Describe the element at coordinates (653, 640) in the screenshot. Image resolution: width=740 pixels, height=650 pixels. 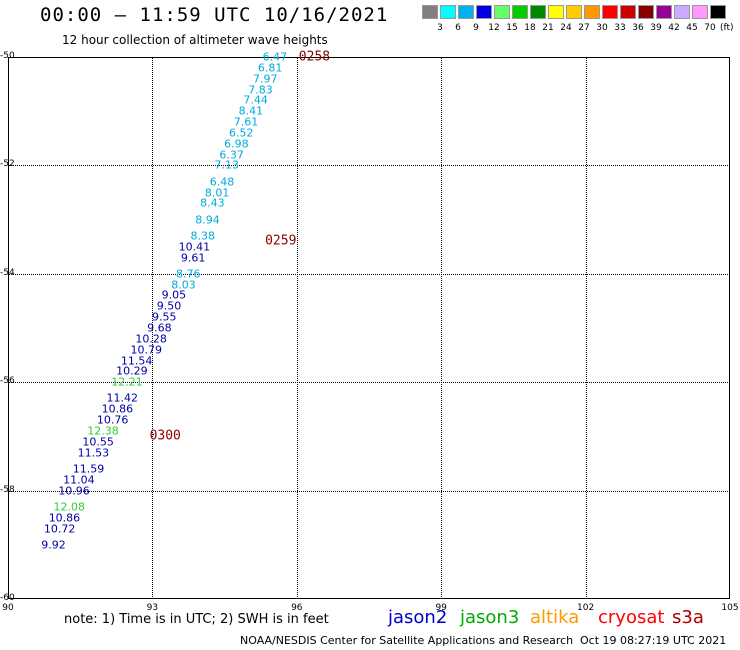
I see `footer-generated-time: Oct 19 08:27:19 UTC 2021` at that location.